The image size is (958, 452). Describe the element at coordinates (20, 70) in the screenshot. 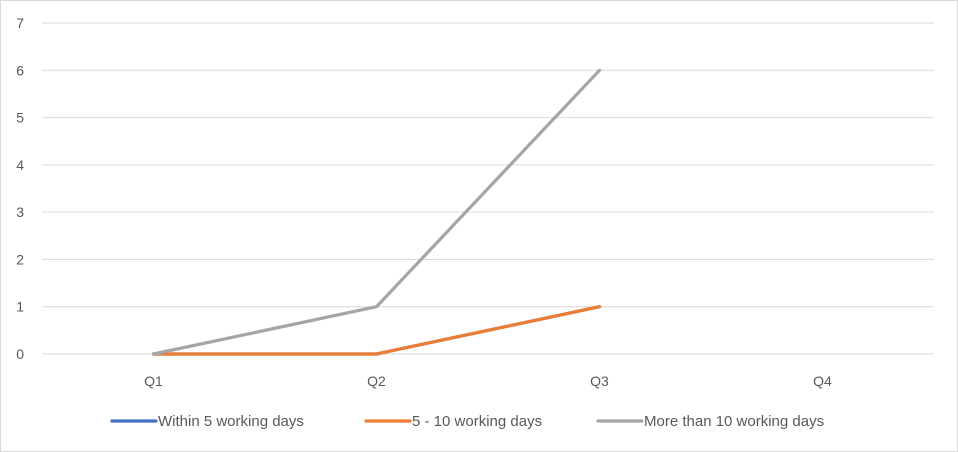

I see `y-tick-label: 6` at that location.